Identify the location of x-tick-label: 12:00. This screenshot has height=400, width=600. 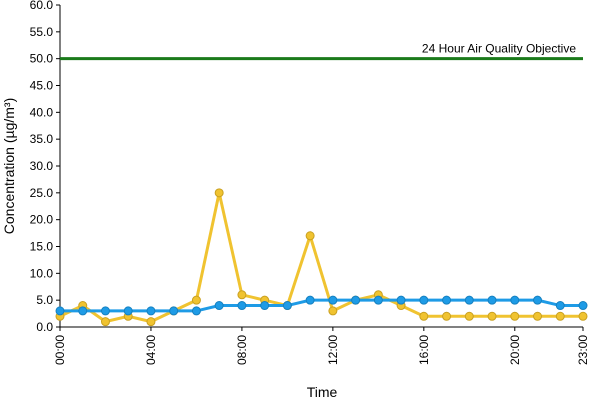
(333, 350).